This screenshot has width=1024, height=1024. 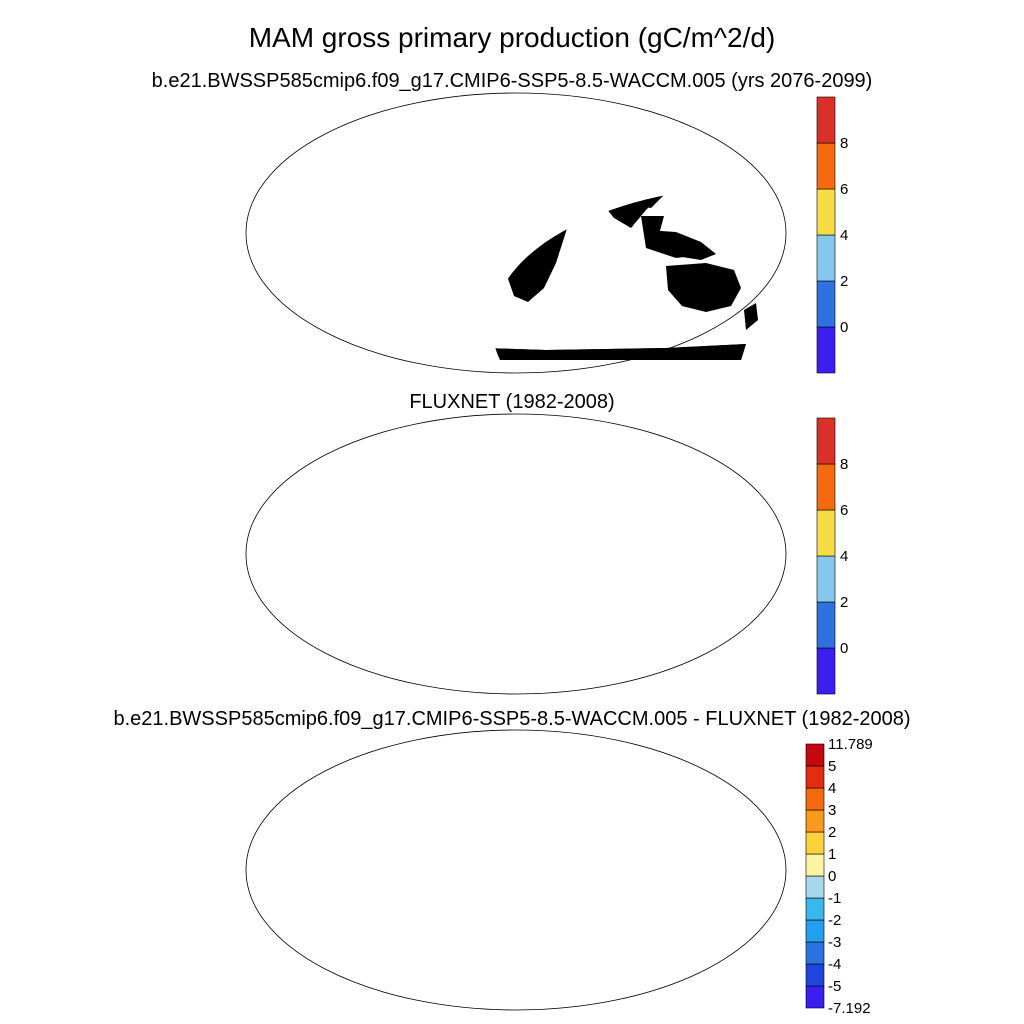 I want to click on colorbar-model: 0 2 4 6 8, so click(x=832, y=235).